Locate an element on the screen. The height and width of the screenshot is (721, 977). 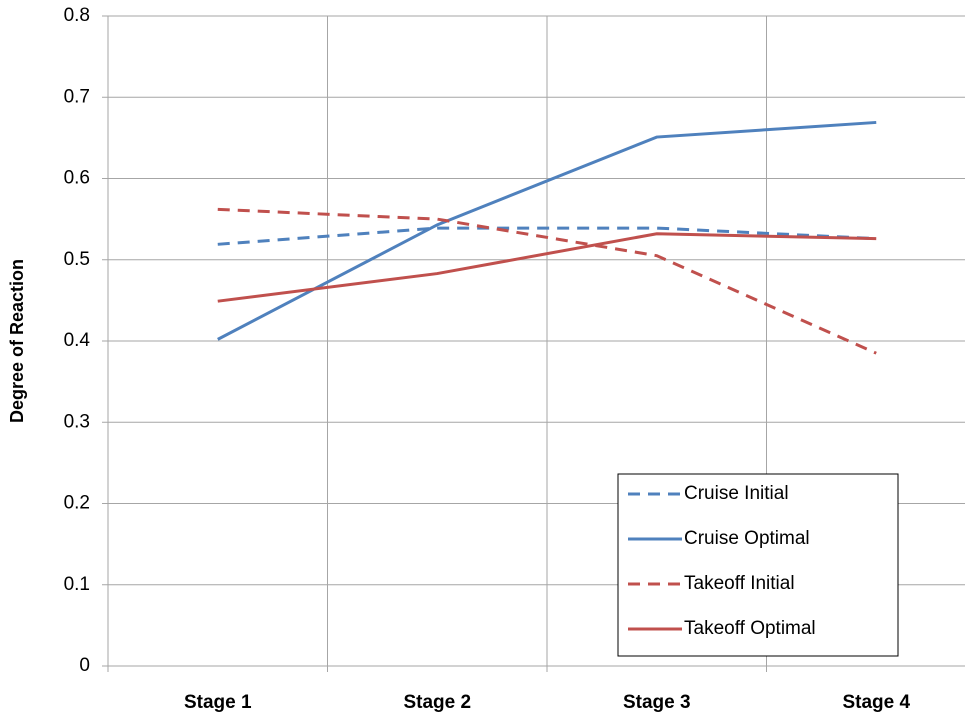
legend-box is located at coordinates (758, 565).